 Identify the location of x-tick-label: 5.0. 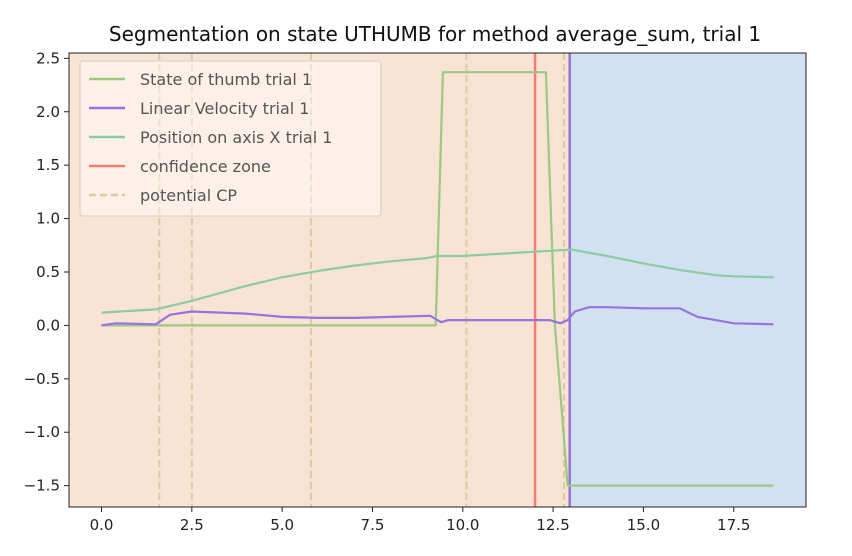
(282, 525).